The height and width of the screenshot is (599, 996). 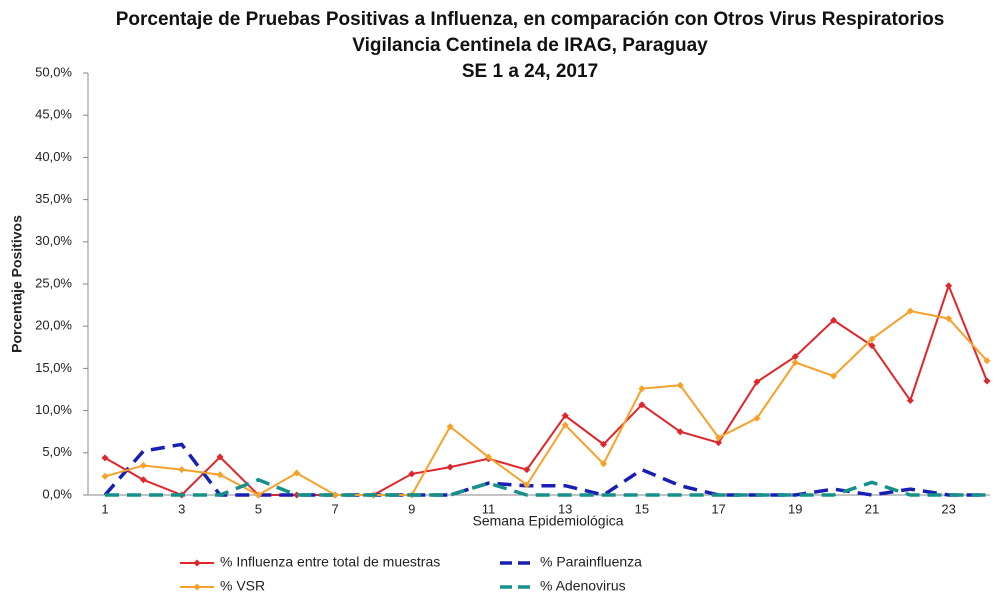 What do you see at coordinates (948, 508) in the screenshot?
I see `x-tick-label: 23` at bounding box center [948, 508].